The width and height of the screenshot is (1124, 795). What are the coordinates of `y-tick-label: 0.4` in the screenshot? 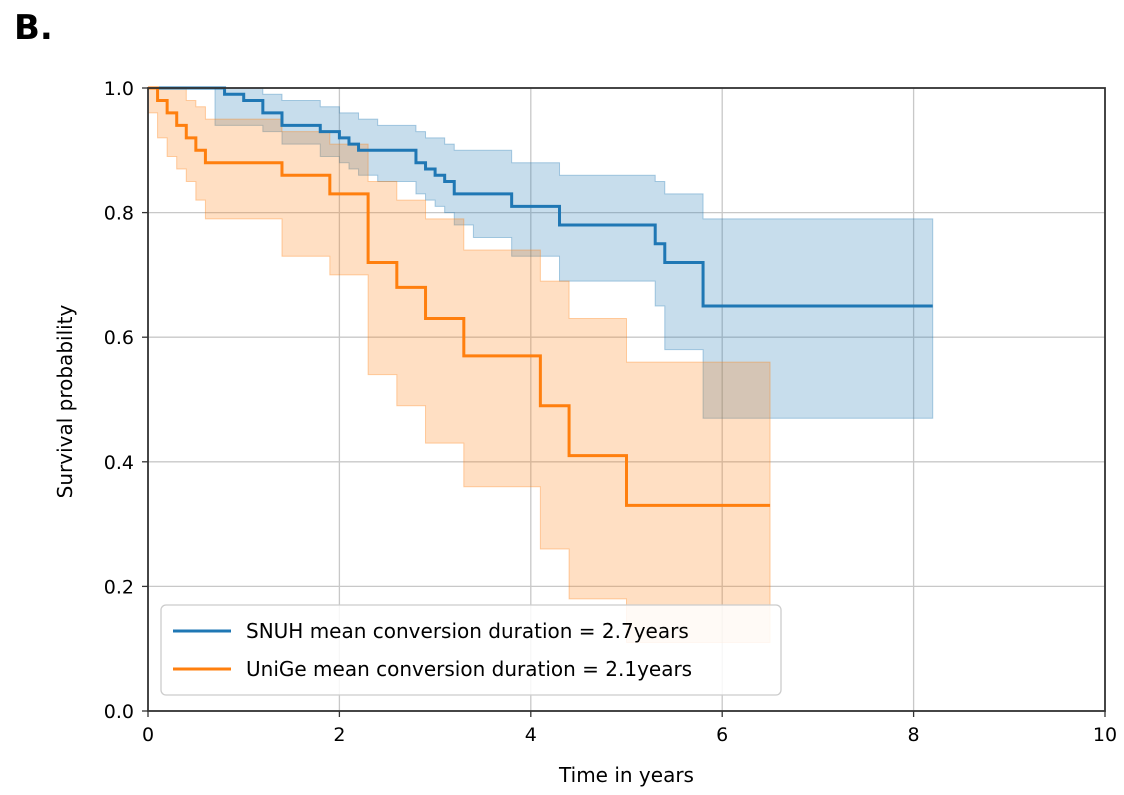 It's located at (119, 463).